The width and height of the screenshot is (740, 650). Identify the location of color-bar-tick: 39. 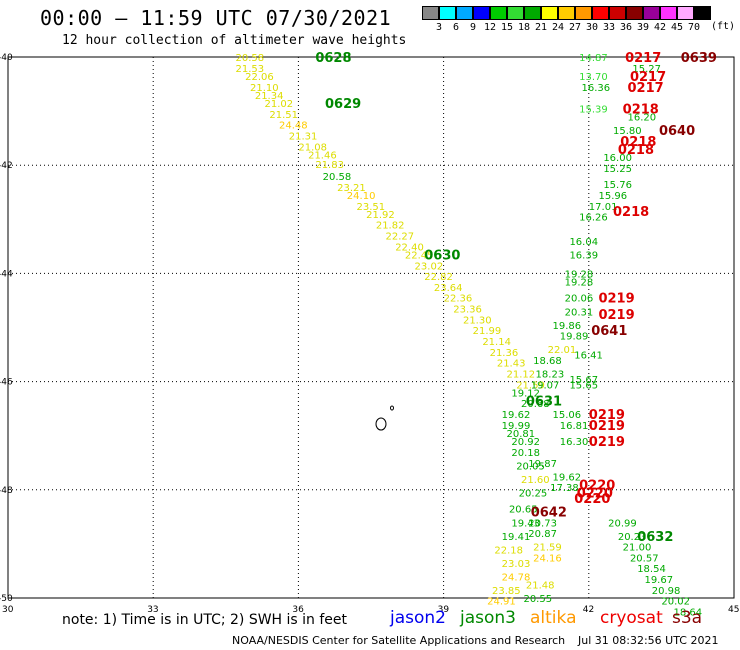
(643, 27).